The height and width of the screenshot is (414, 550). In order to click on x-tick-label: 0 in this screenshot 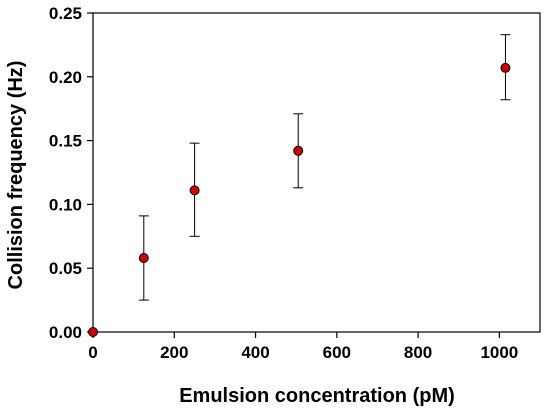, I will do `click(92, 352)`.